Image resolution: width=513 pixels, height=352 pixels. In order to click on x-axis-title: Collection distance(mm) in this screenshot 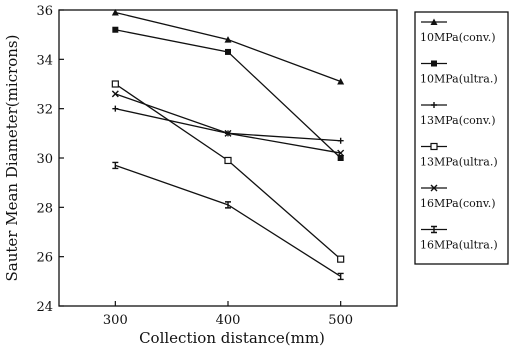, I will do `click(232, 338)`.